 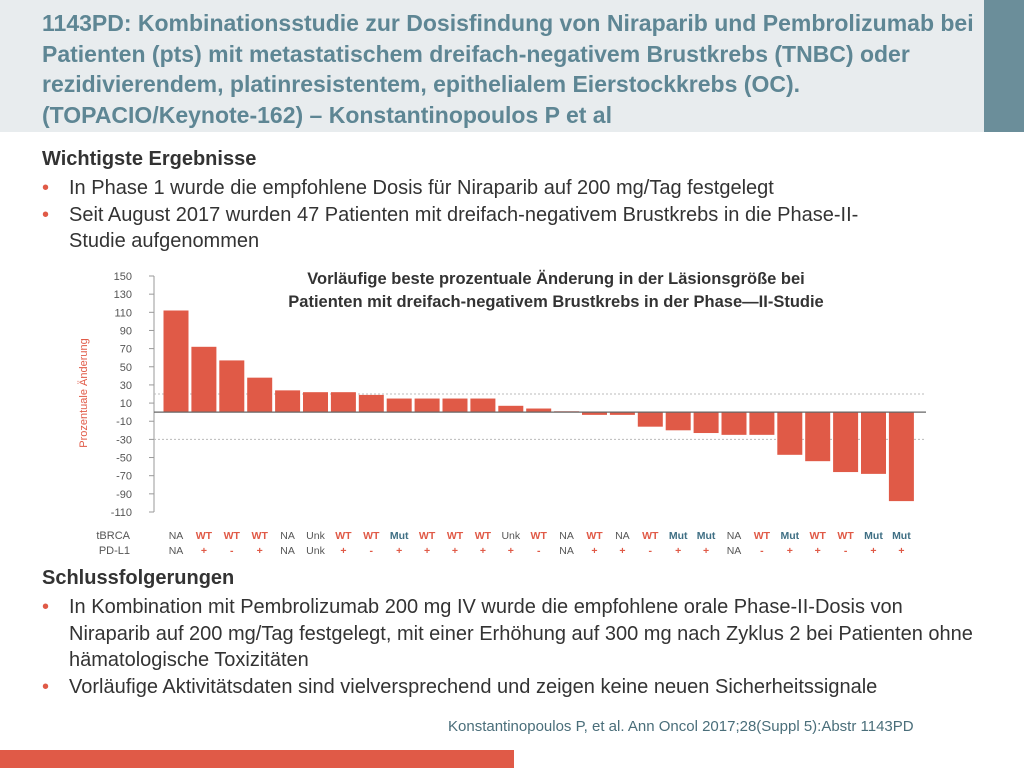 I want to click on y-tick-label: 150, so click(x=123, y=277).